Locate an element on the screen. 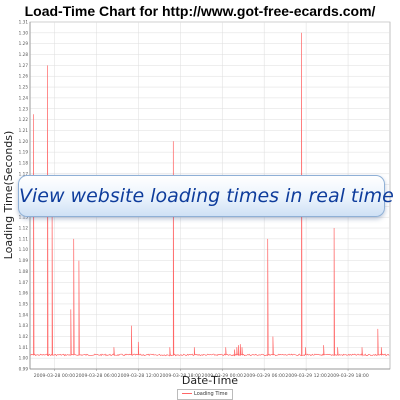  y-tick-label: 1.11 is located at coordinates (24, 238).